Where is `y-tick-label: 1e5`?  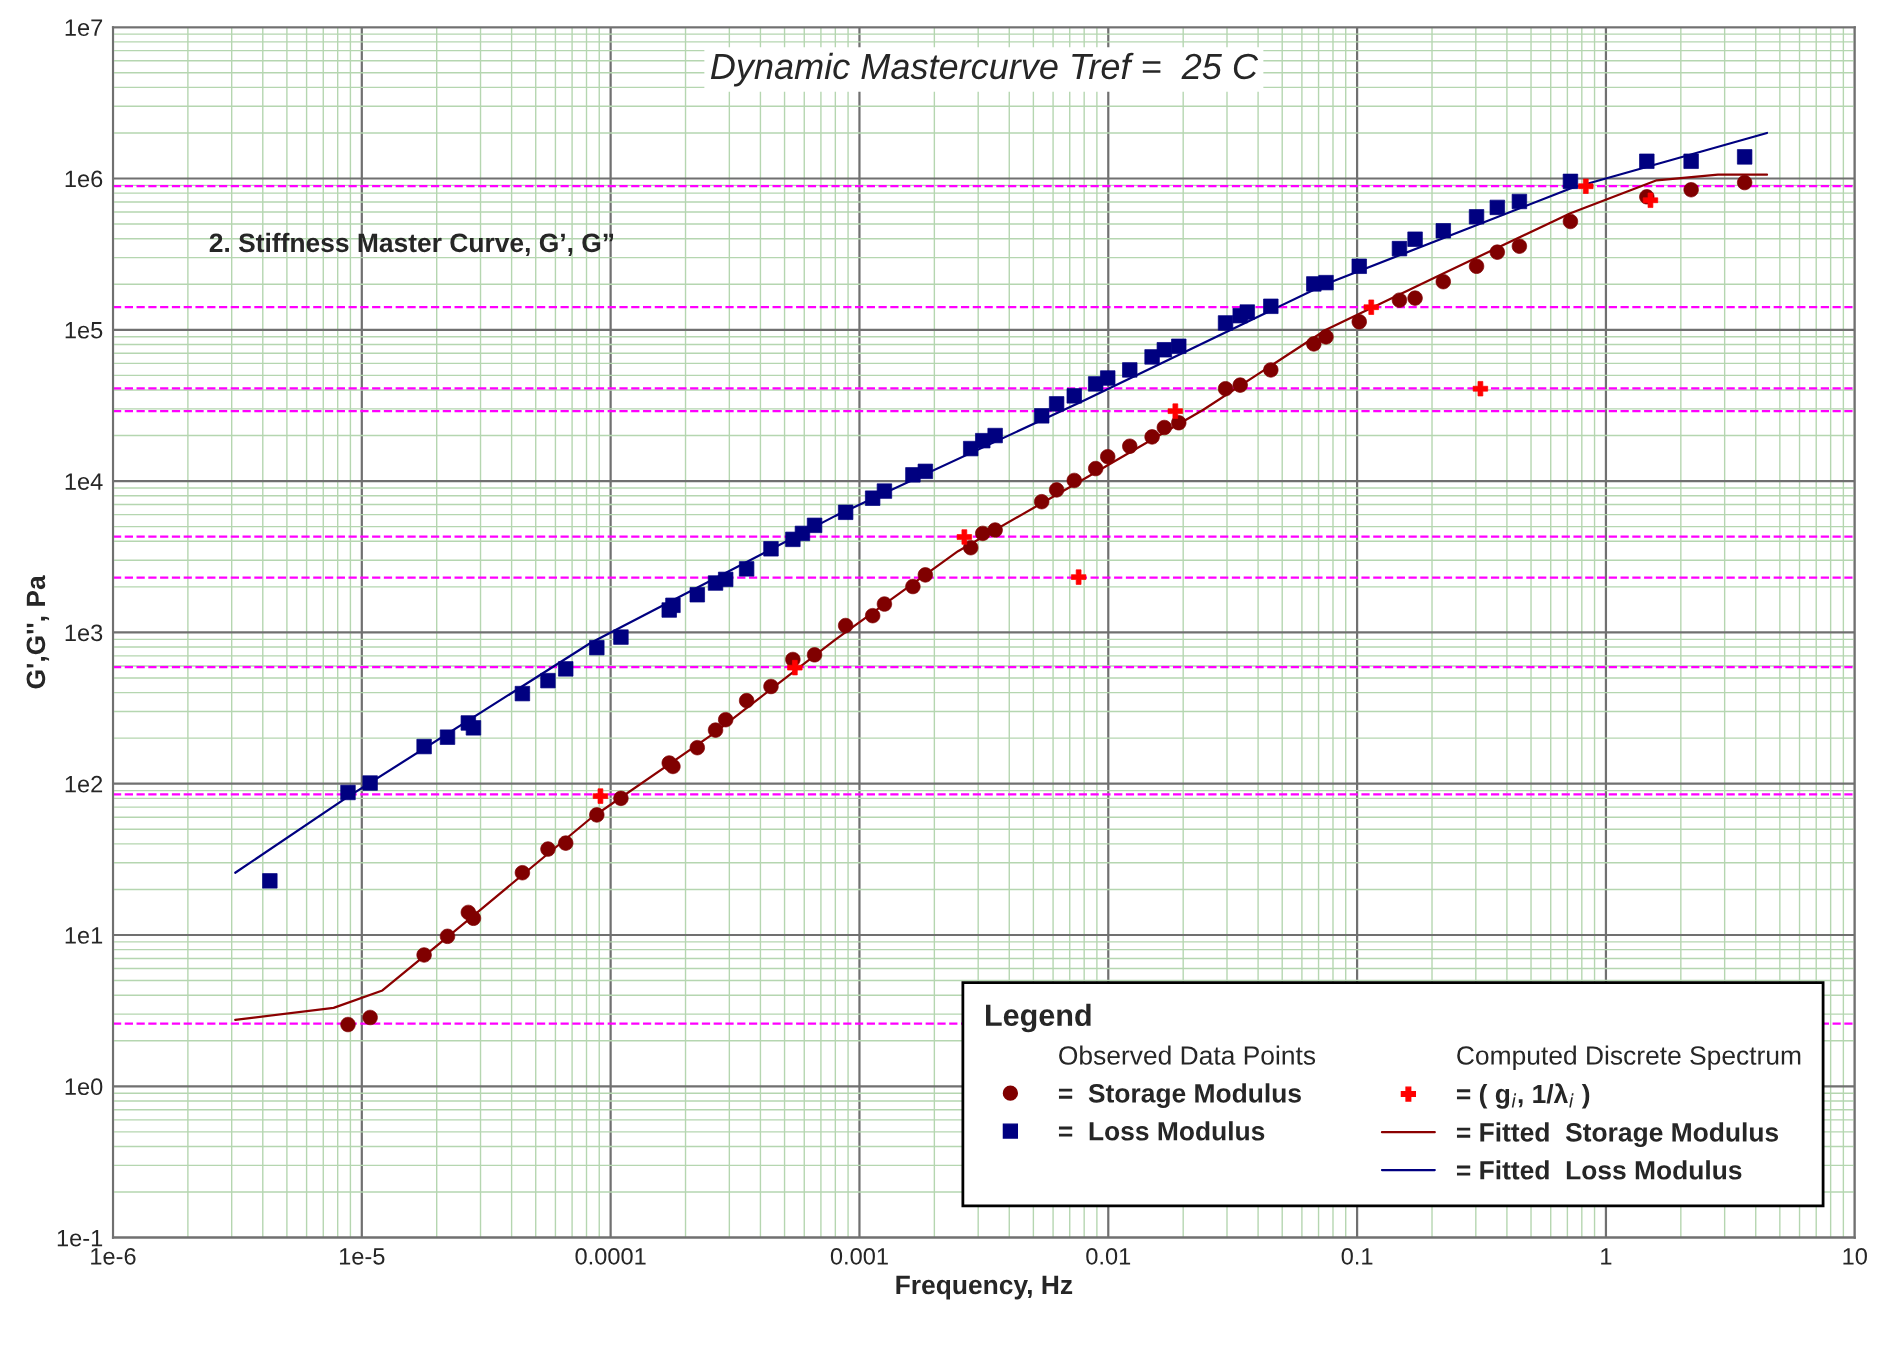 y-tick-label: 1e5 is located at coordinates (84, 330).